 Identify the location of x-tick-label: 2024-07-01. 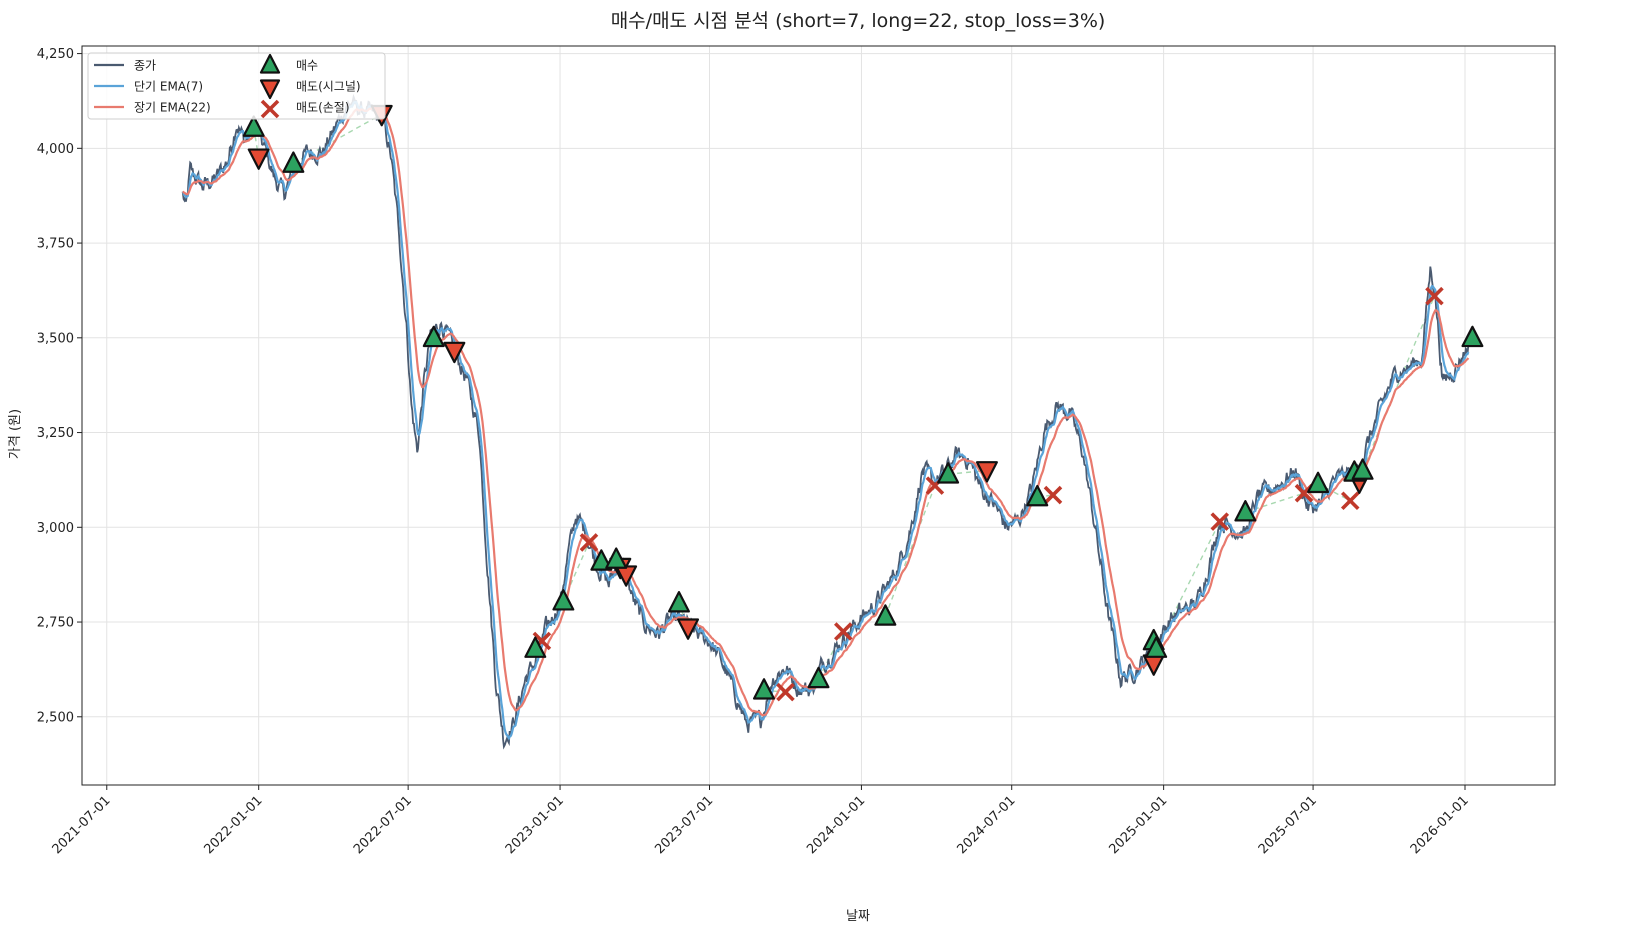
(986, 825).